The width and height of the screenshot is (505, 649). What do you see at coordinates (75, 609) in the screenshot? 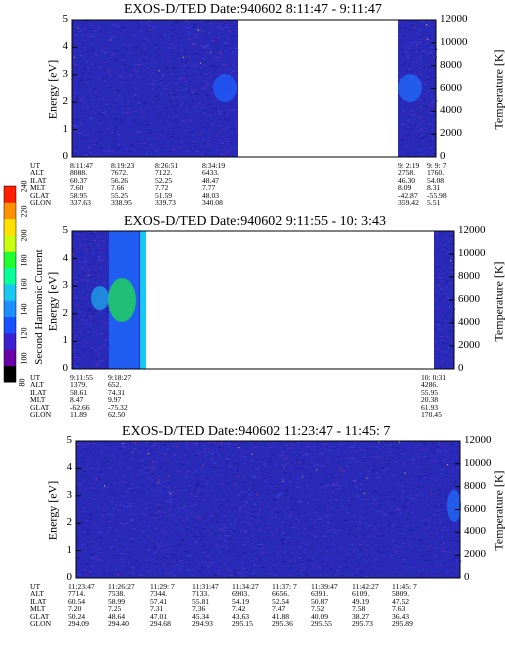
I see `panel-3-table-cell: 7.20` at bounding box center [75, 609].